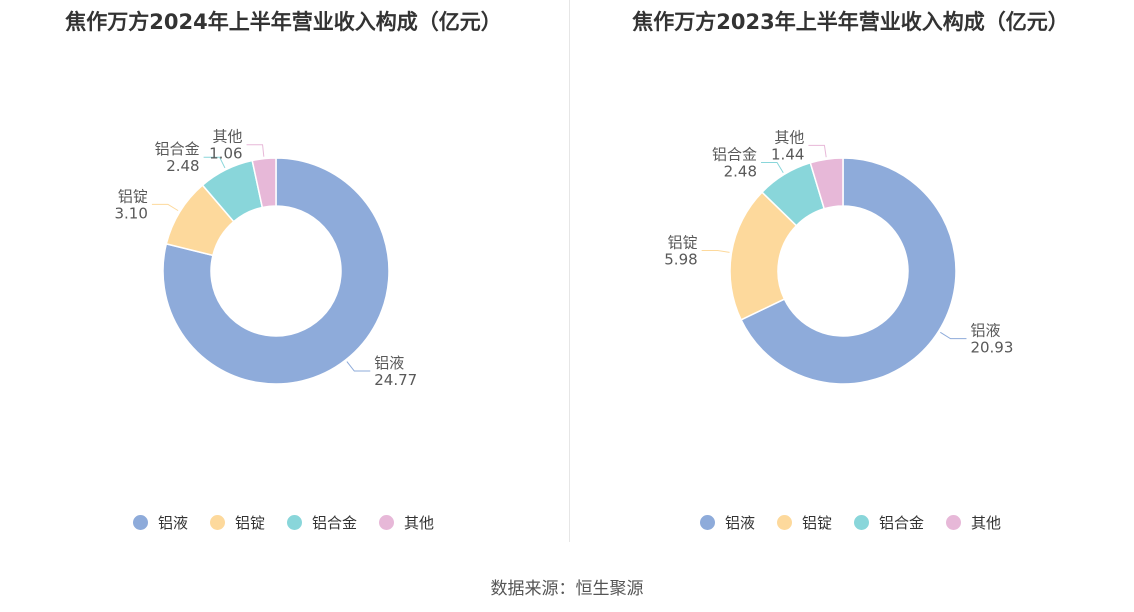  What do you see at coordinates (395, 380) in the screenshot?
I see `slice-value-aluminum-liquid: 24.77` at bounding box center [395, 380].